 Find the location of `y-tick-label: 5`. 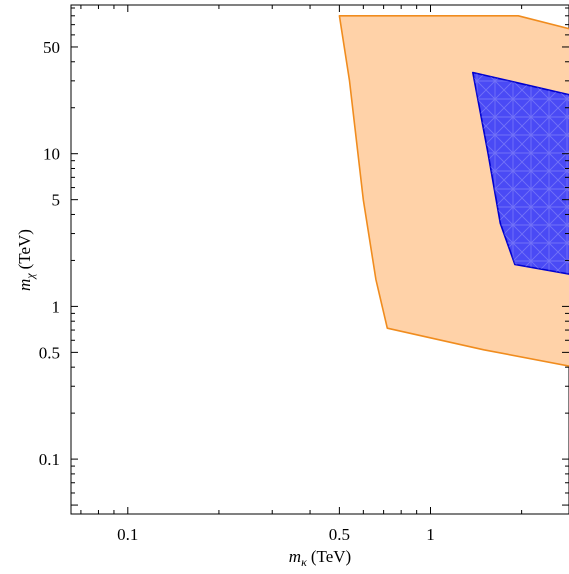

y-tick-label: 5 is located at coordinates (56, 200).